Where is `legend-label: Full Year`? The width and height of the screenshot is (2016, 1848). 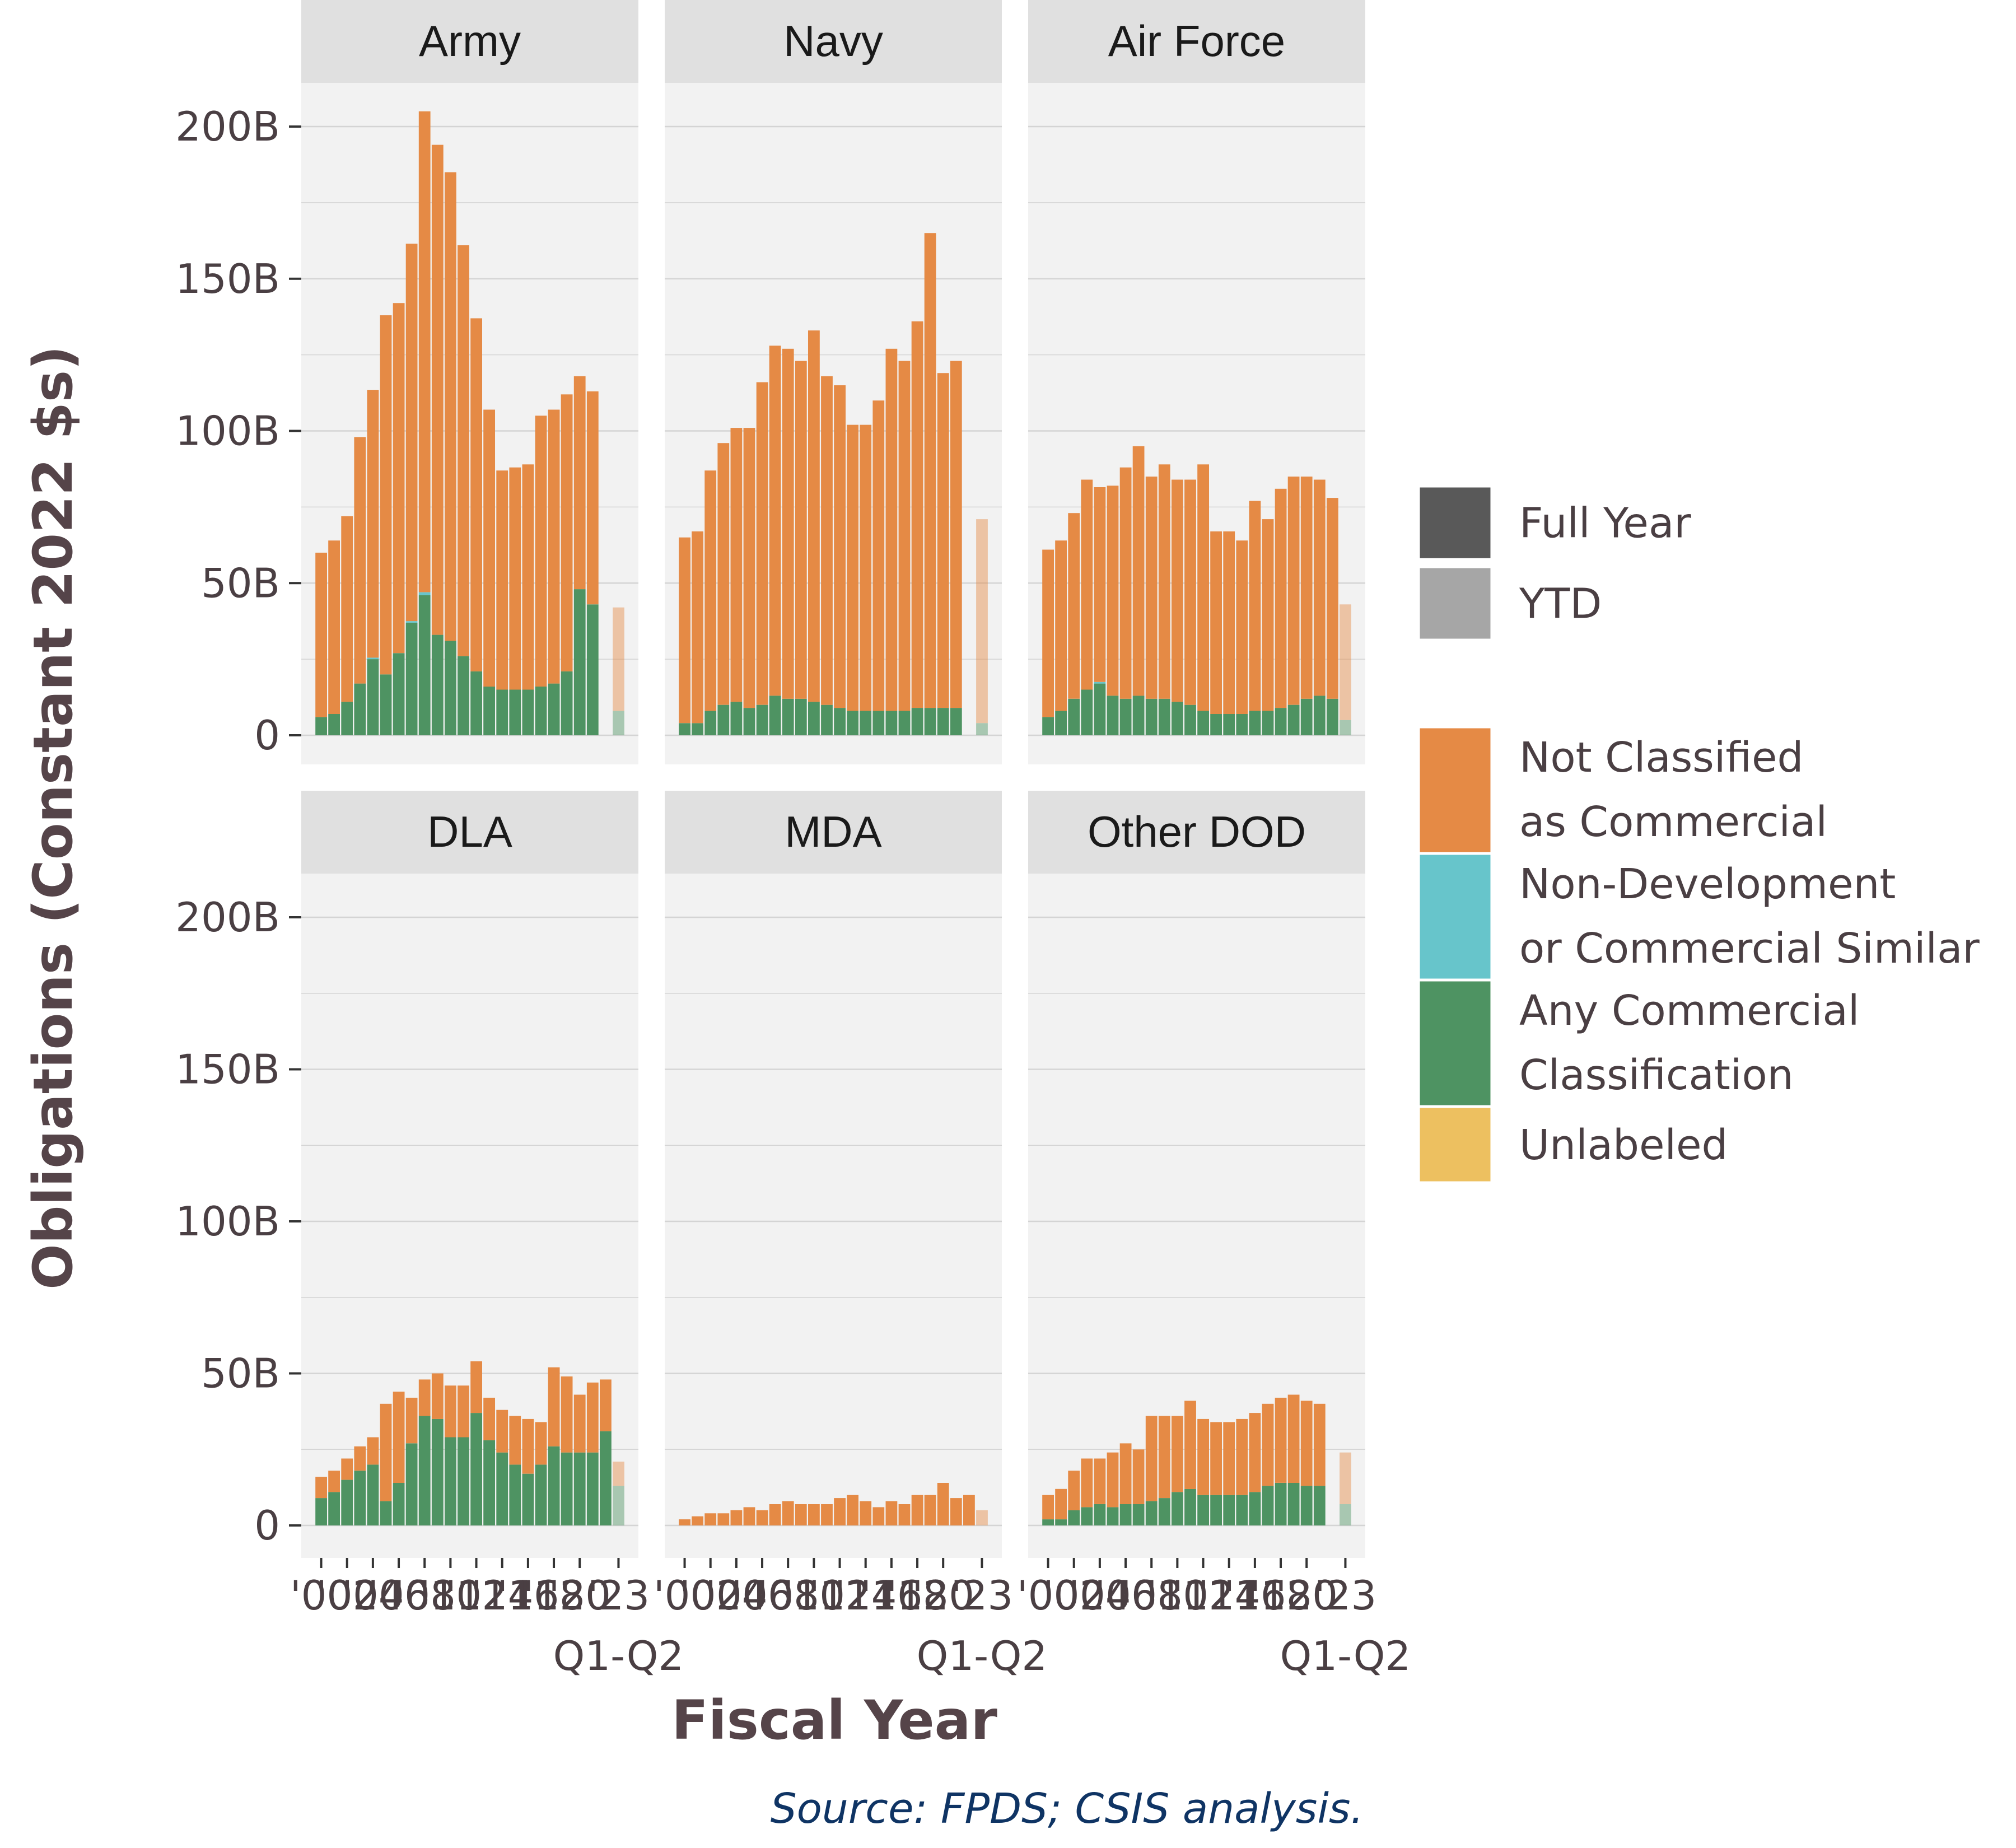
legend-label: Full Year is located at coordinates (1605, 524).